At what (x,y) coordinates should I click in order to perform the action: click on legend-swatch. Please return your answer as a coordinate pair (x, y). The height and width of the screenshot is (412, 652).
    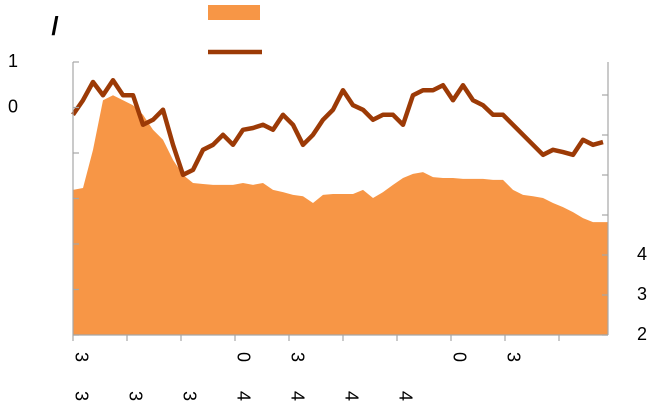
    Looking at the image, I should click on (234, 12).